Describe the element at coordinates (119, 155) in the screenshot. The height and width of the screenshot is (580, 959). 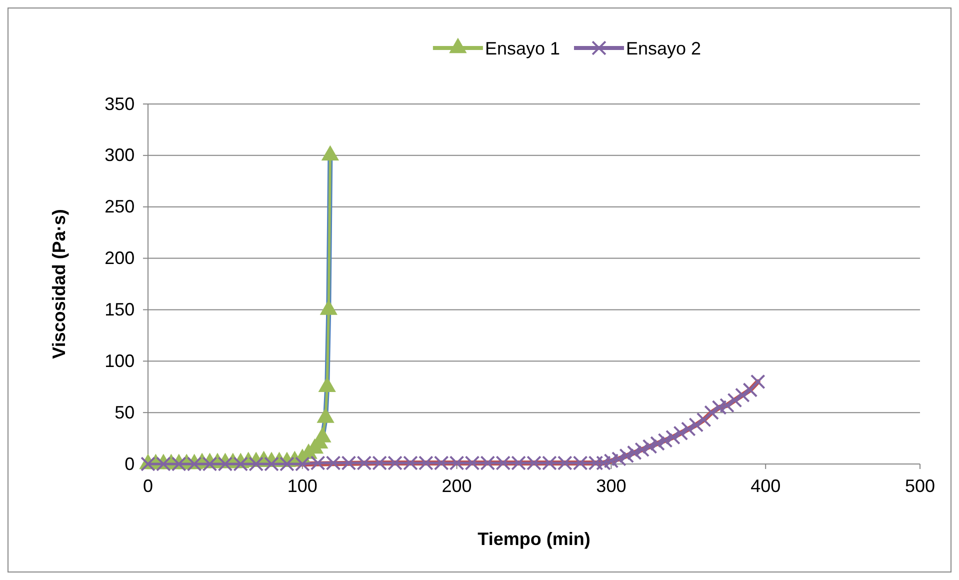
I see `y-tick-label: 300` at that location.